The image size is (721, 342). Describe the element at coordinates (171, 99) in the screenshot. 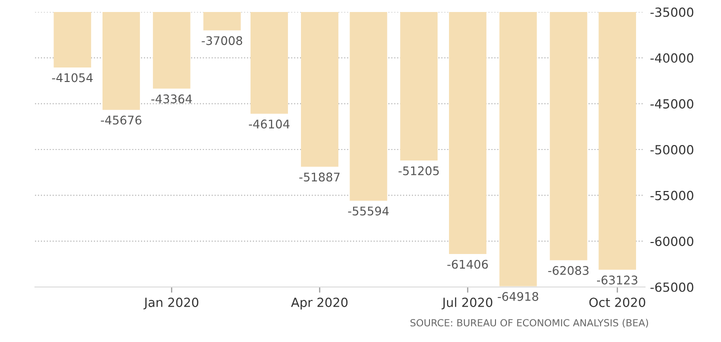

I see `data-label: -43364` at that location.